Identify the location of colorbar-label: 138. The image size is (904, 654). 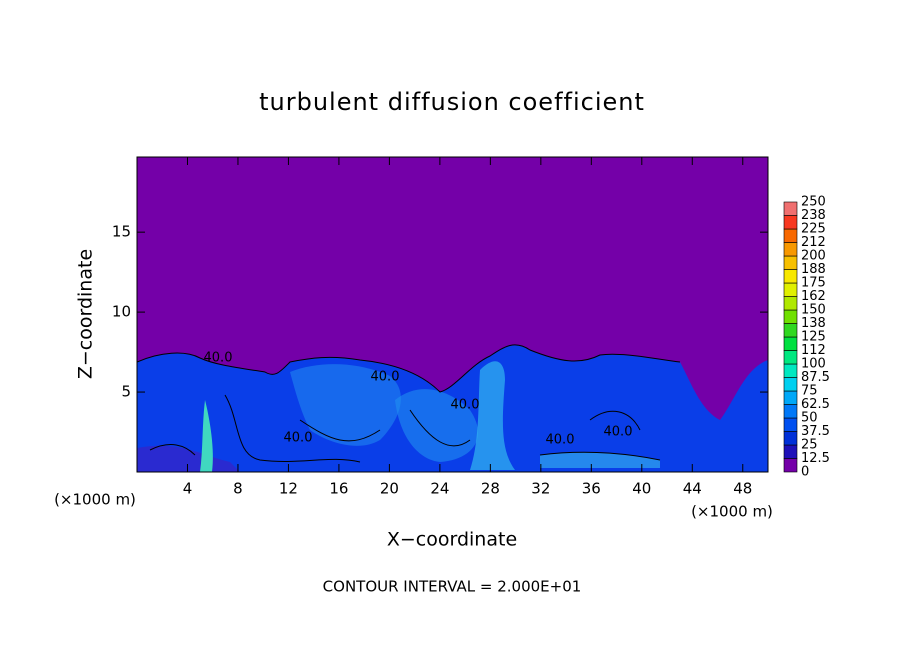
(813, 323).